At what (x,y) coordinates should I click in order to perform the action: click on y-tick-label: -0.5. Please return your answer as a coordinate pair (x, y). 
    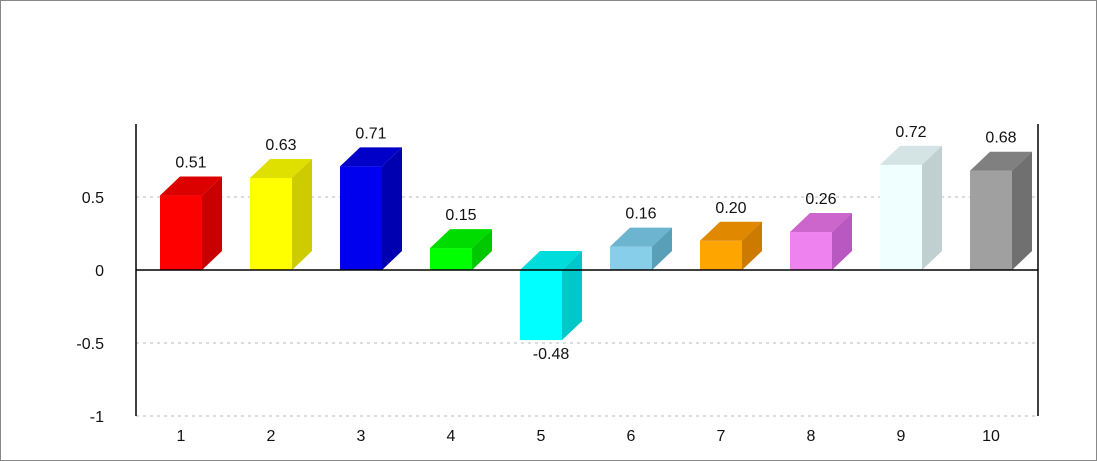
    Looking at the image, I should click on (90, 344).